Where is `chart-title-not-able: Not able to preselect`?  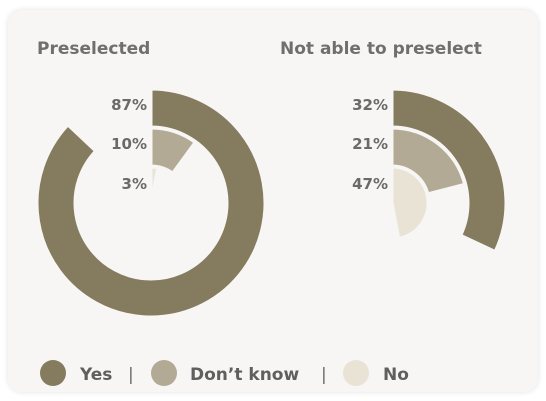
chart-title-not-able: Not able to preselect is located at coordinates (381, 49).